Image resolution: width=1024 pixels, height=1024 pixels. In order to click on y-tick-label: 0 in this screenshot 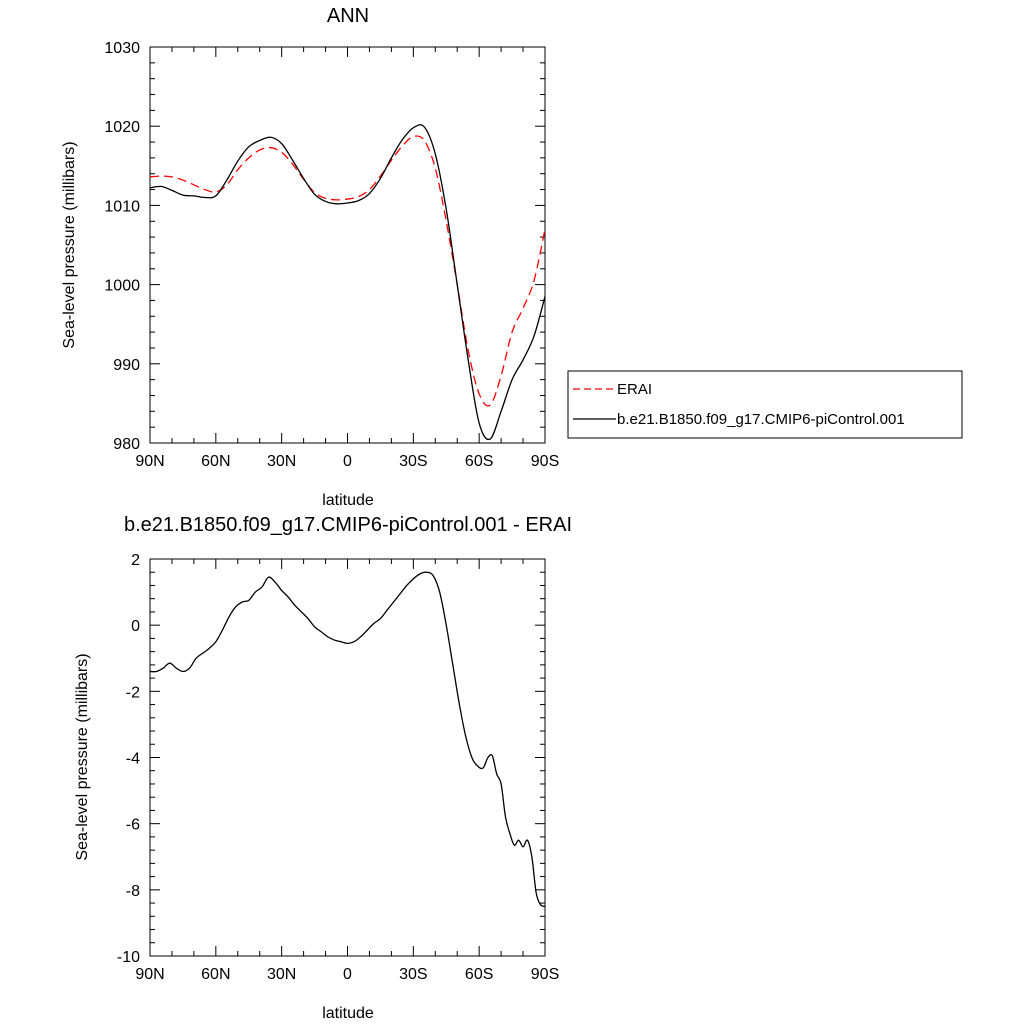, I will do `click(135, 626)`.